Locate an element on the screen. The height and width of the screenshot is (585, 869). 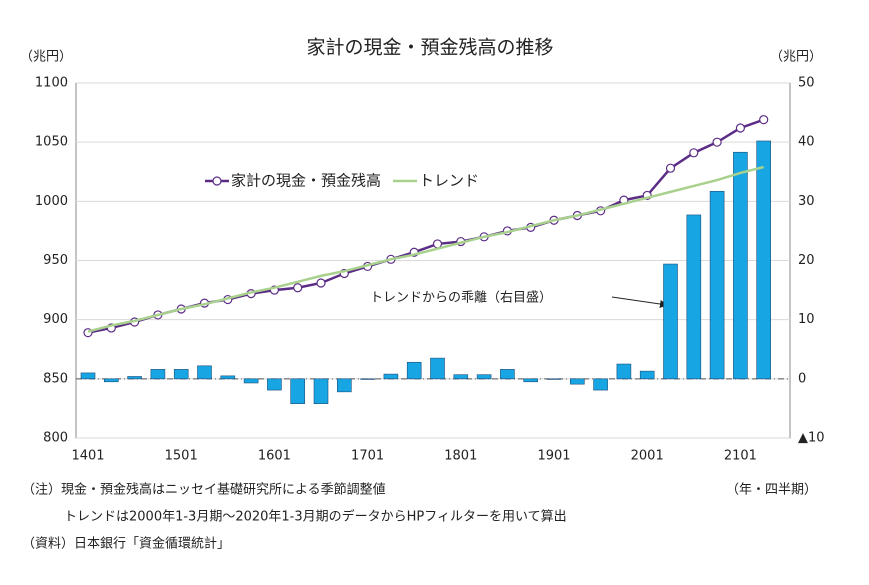
note: （注）現金・預金残高はニッセイ基礎研究所による季節調整値 is located at coordinates (204, 490).